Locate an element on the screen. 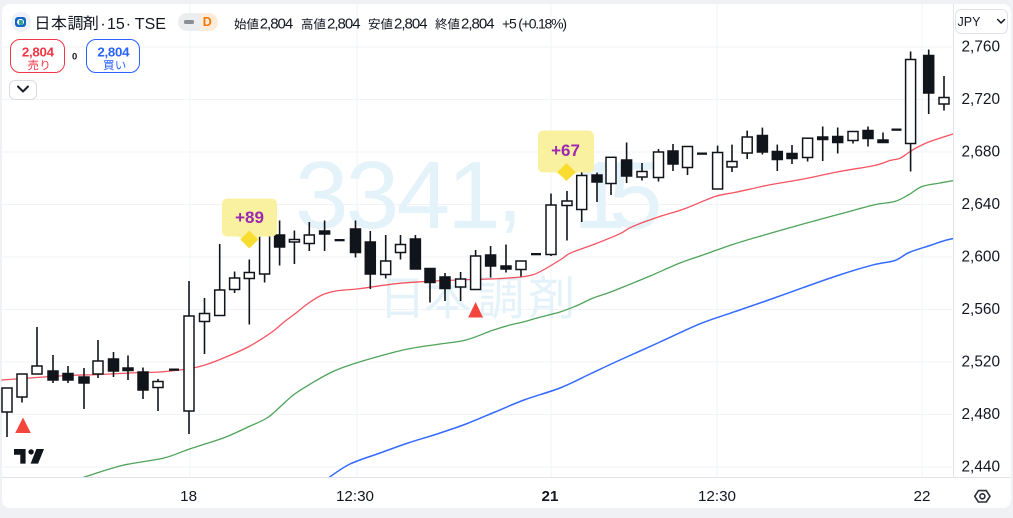  svg-text: 18 is located at coordinates (188, 496).